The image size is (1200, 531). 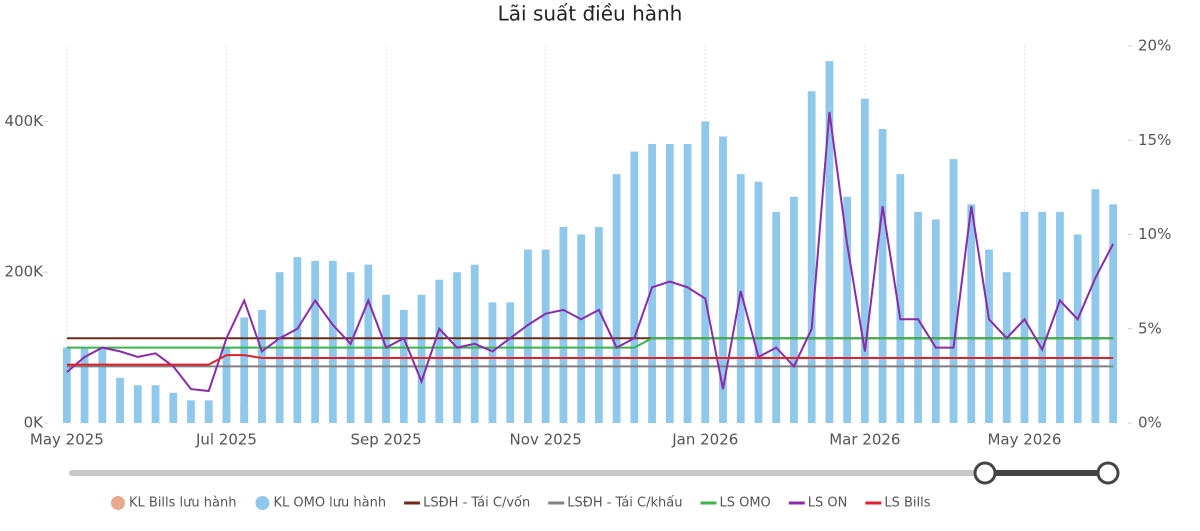 I want to click on y-tick-label: 0K, so click(x=34, y=423).